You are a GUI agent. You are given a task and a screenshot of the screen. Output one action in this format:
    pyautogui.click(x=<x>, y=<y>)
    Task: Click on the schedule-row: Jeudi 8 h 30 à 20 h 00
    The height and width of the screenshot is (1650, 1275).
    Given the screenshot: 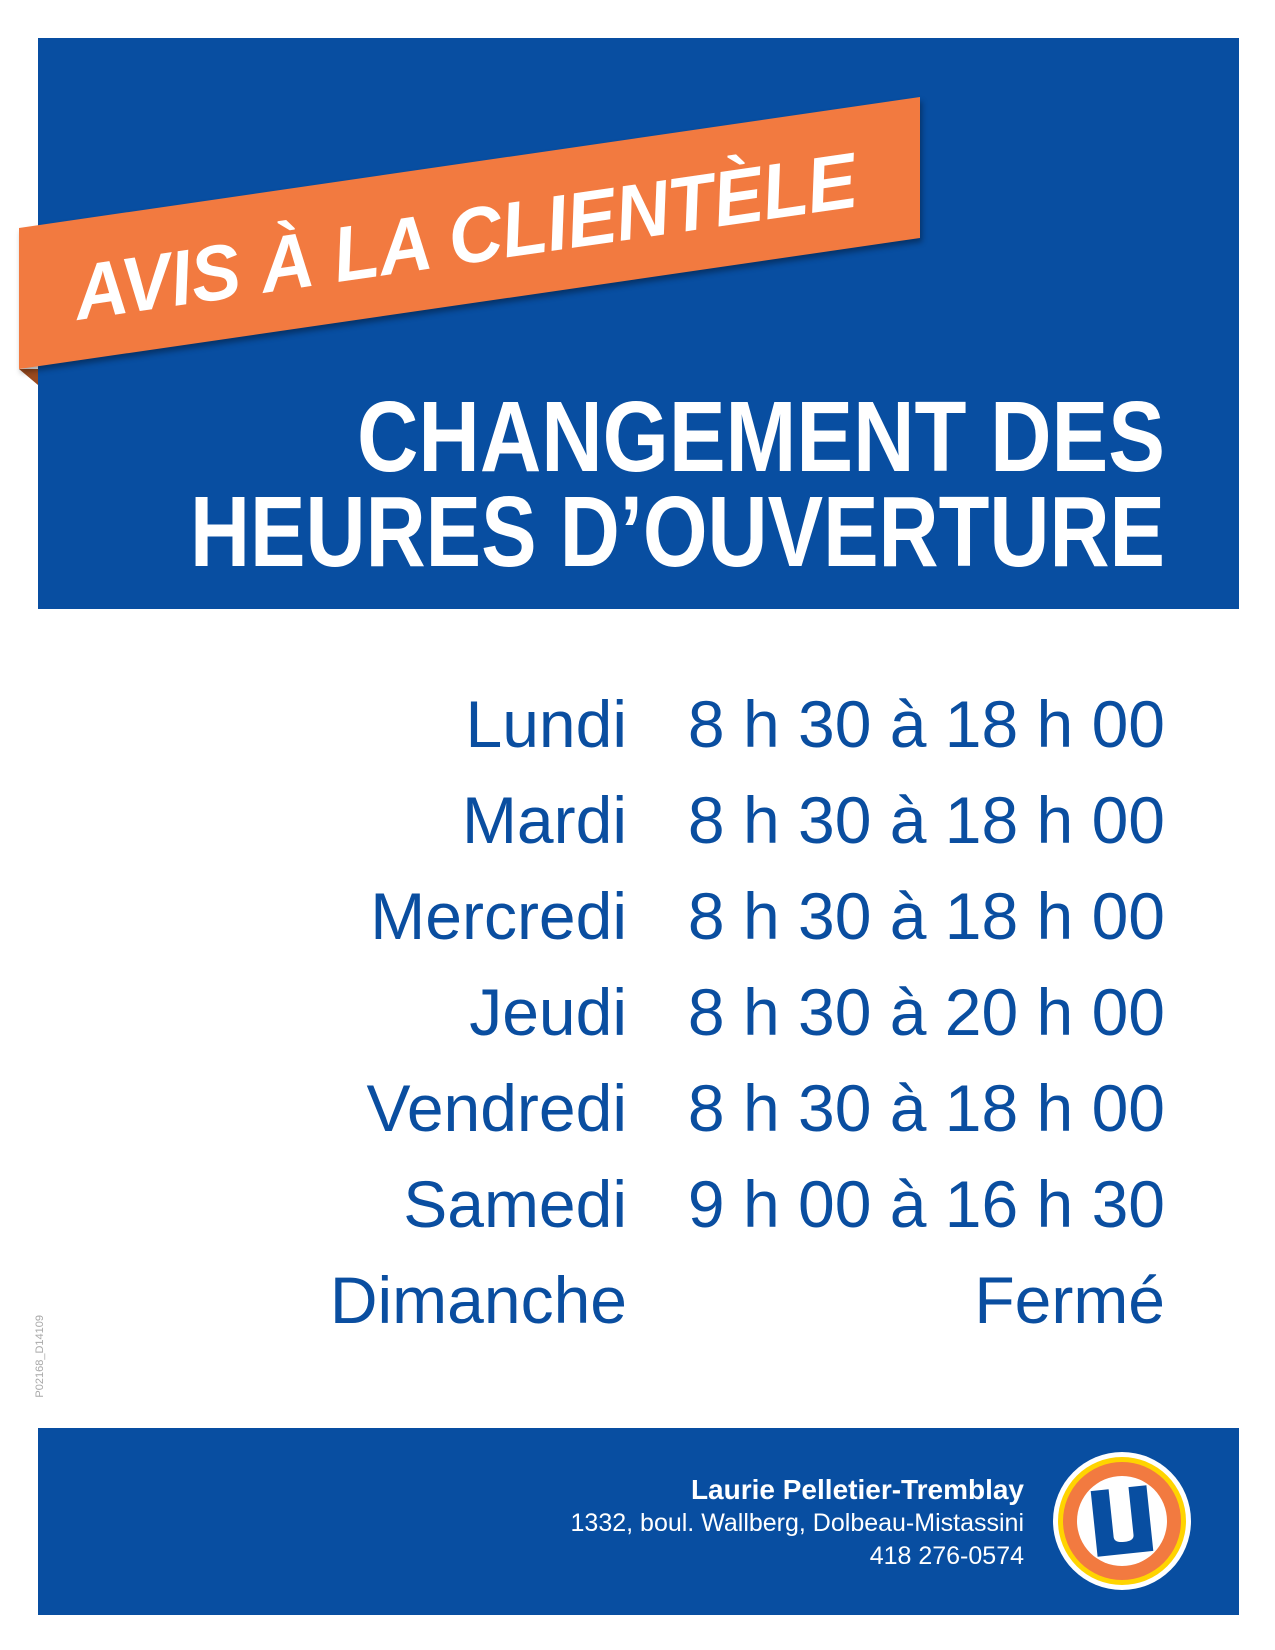 What is the action you would take?
    pyautogui.click(x=637, y=1022)
    